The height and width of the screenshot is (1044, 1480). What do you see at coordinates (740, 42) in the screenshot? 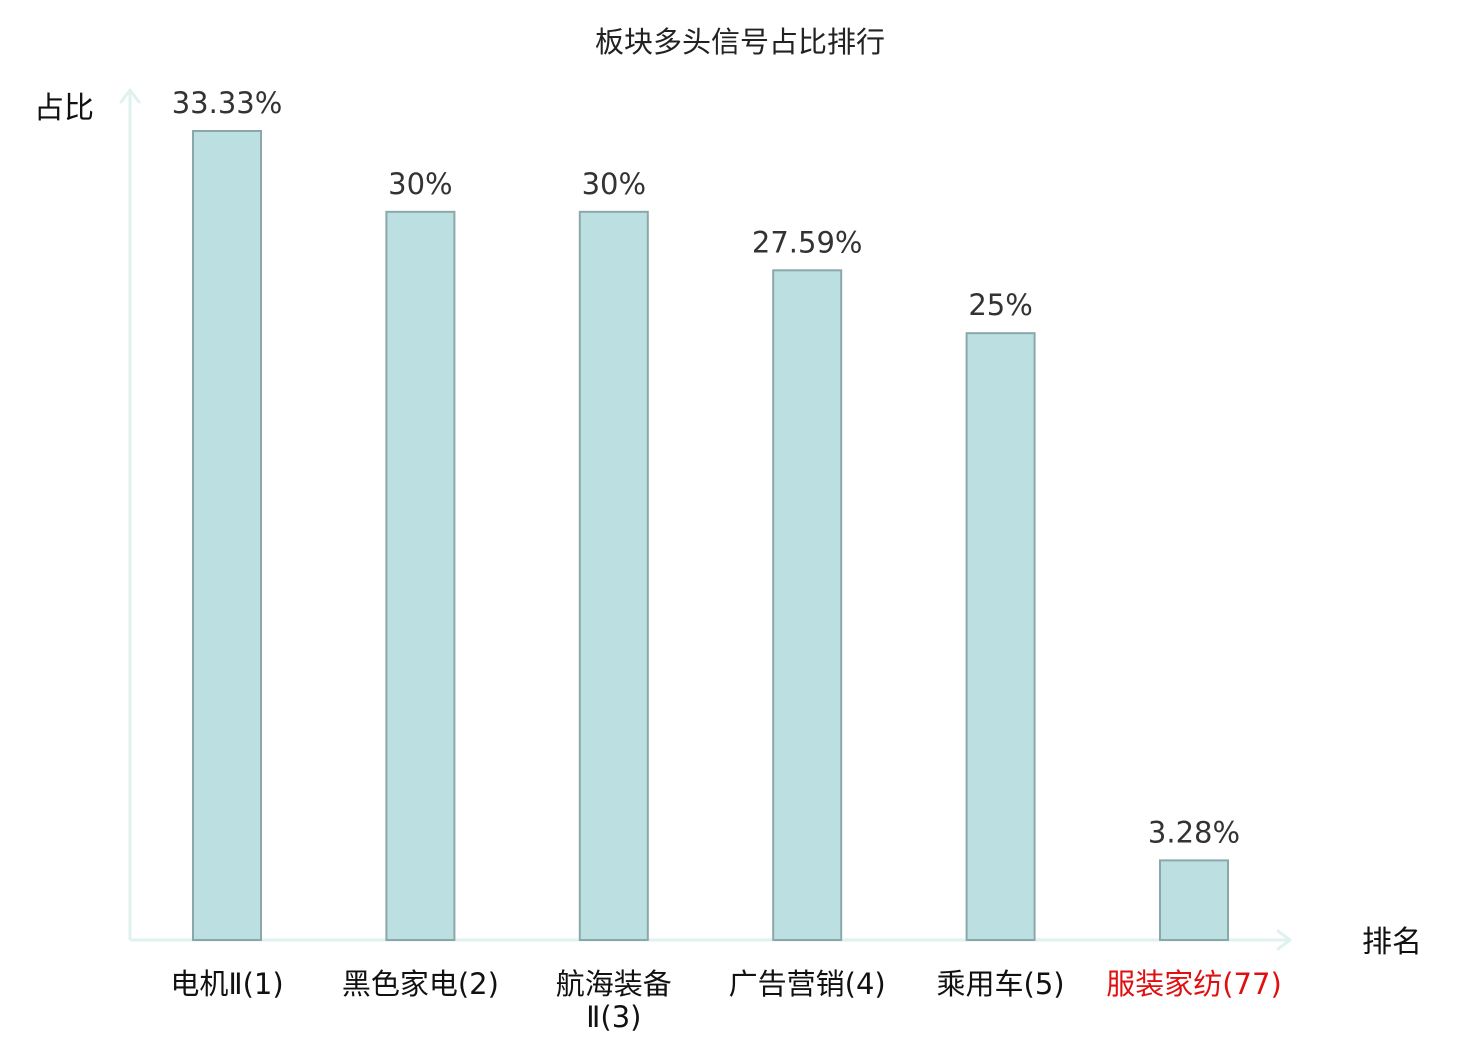
I see `chart-title: 板块多头信号占比排行` at bounding box center [740, 42].